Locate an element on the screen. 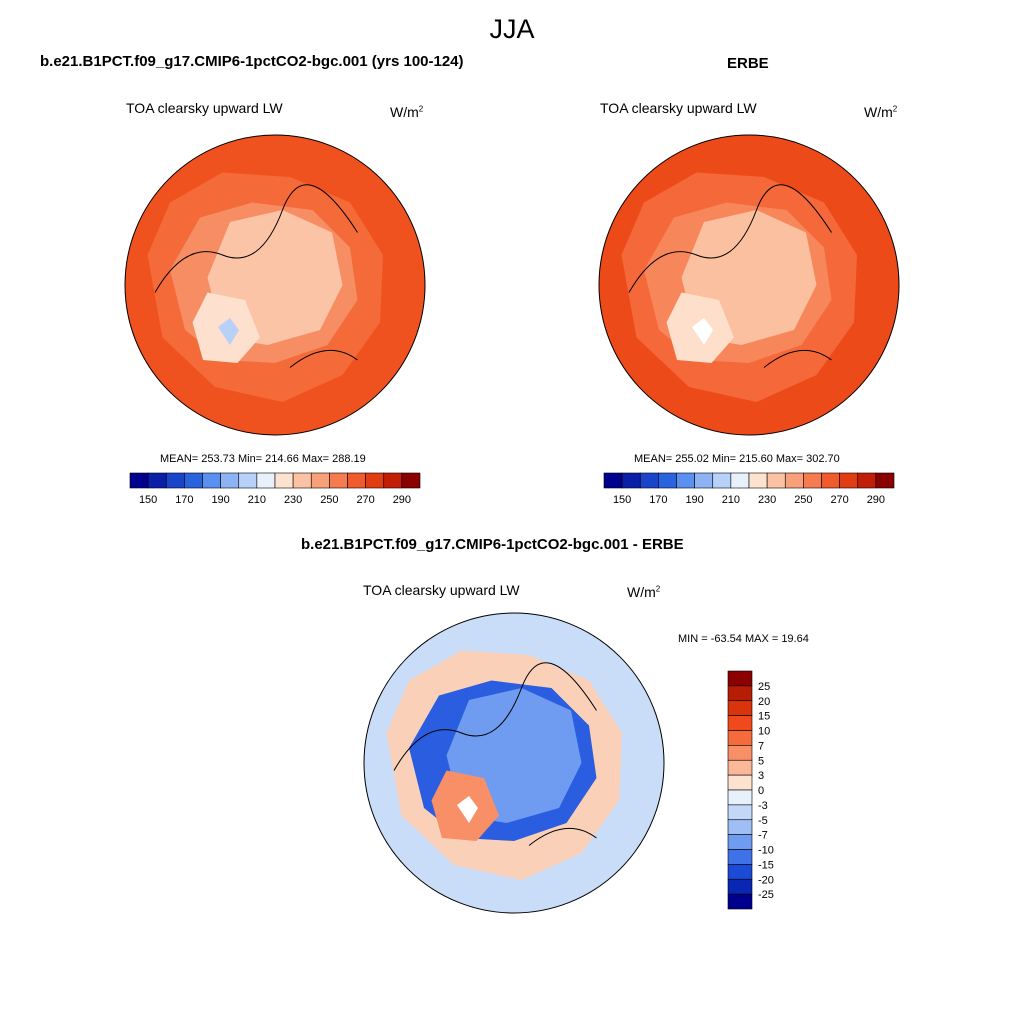 The height and width of the screenshot is (1024, 1024). colorbar-tick-label: -5 is located at coordinates (763, 821).